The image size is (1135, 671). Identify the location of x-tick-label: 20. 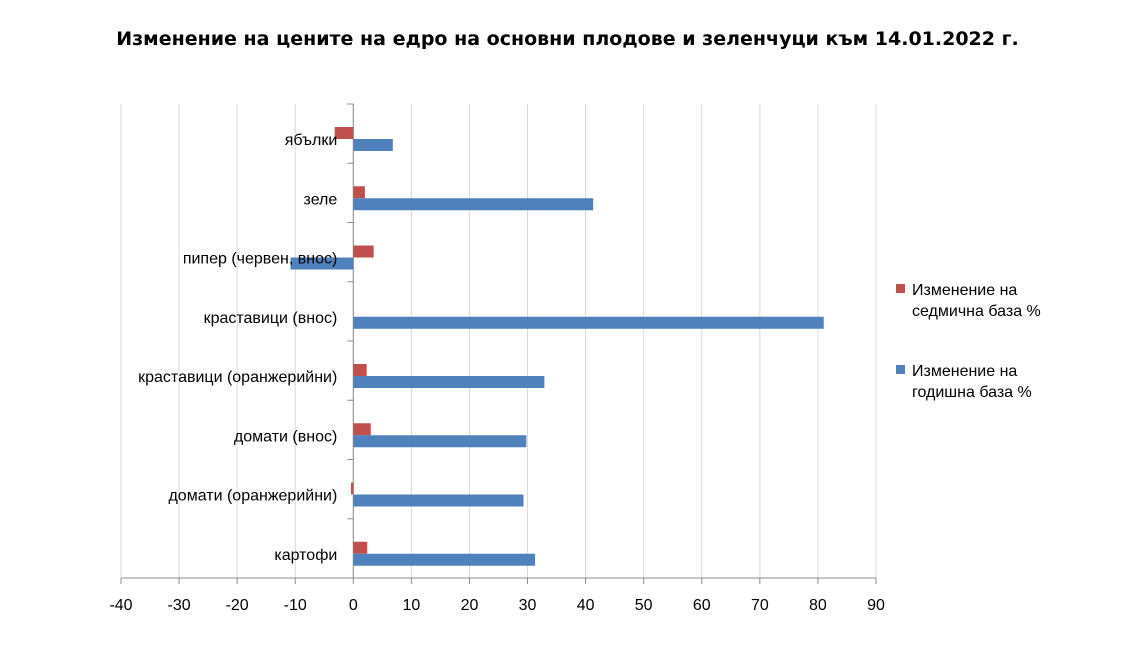
(470, 605).